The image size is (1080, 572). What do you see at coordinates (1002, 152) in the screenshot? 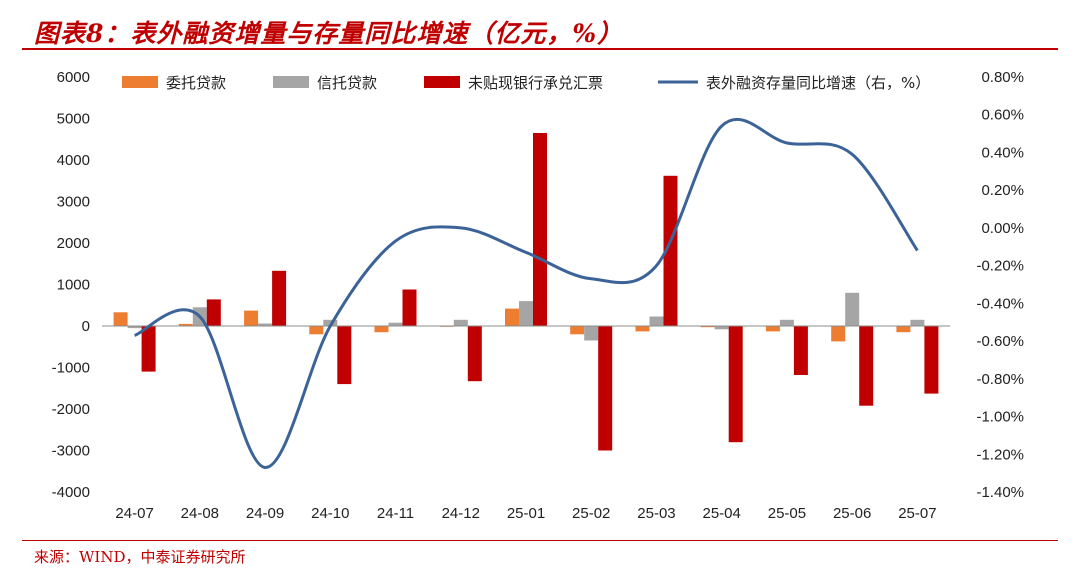
I see `right-tick-label: 0.40%` at bounding box center [1002, 152].